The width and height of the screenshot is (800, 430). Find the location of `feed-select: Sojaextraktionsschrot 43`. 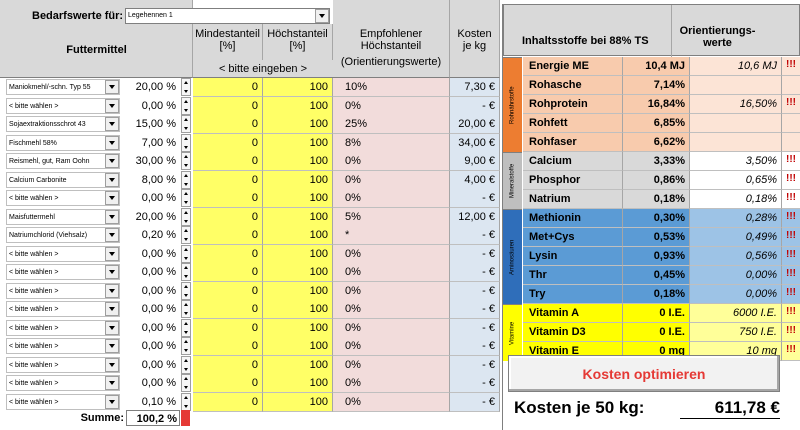

feed-select: Sojaextraktionsschrot 43 is located at coordinates (63, 124).